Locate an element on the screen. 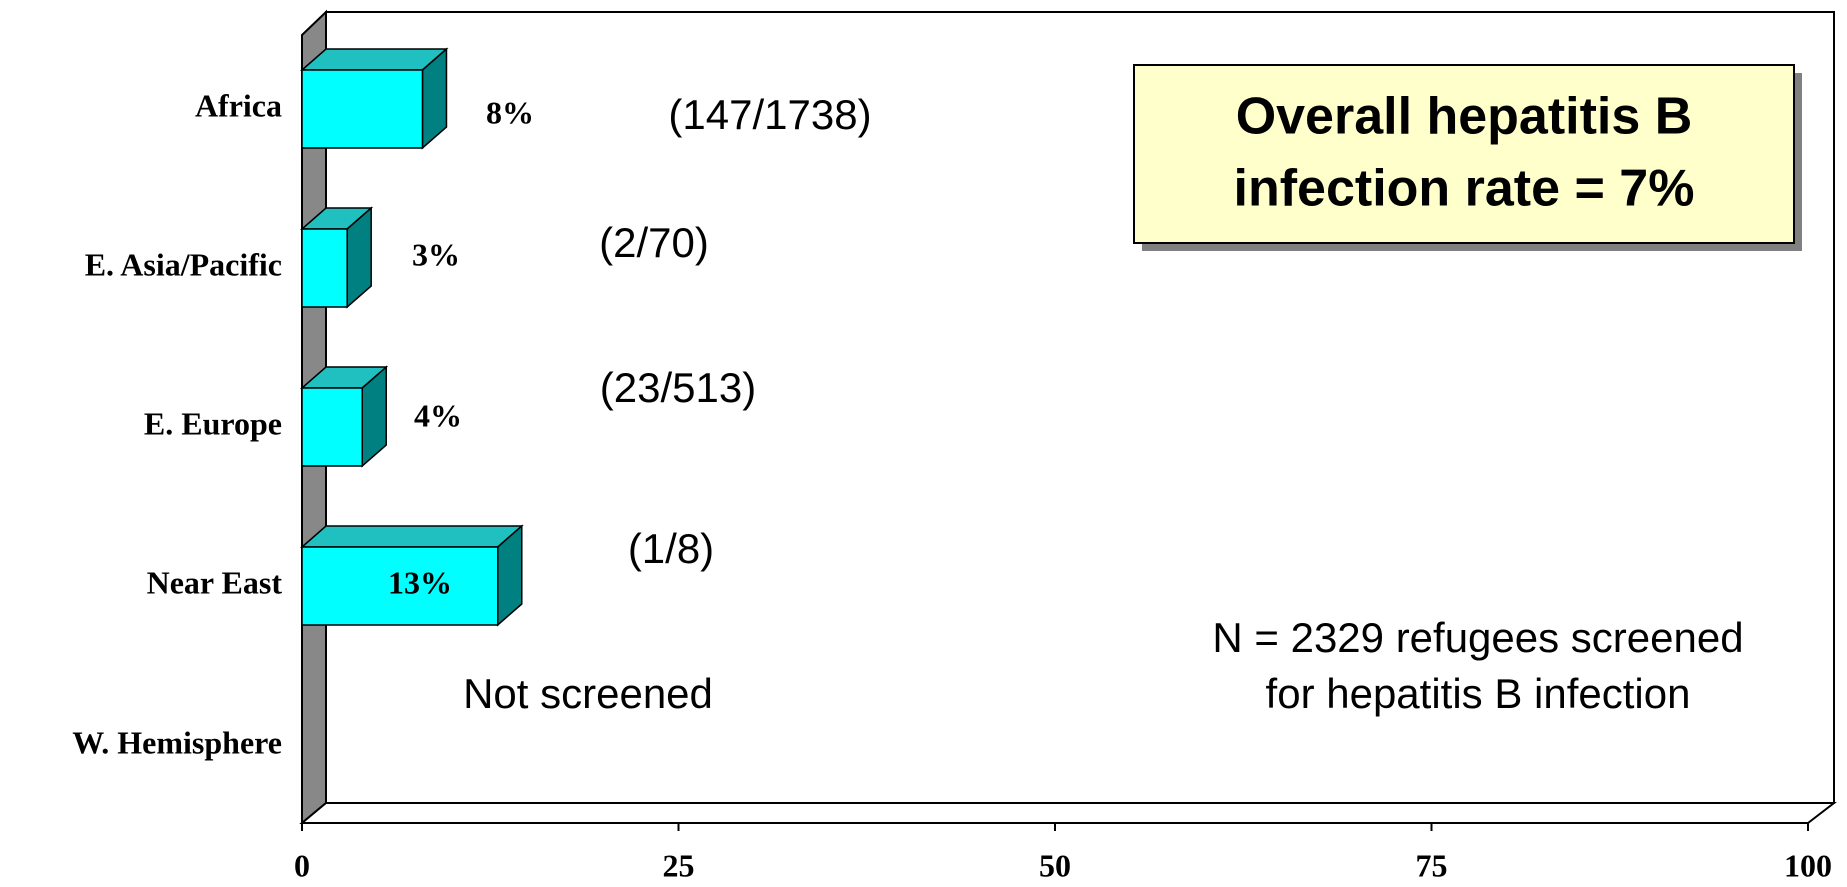  ratio-label: (2/70) is located at coordinates (654, 242).